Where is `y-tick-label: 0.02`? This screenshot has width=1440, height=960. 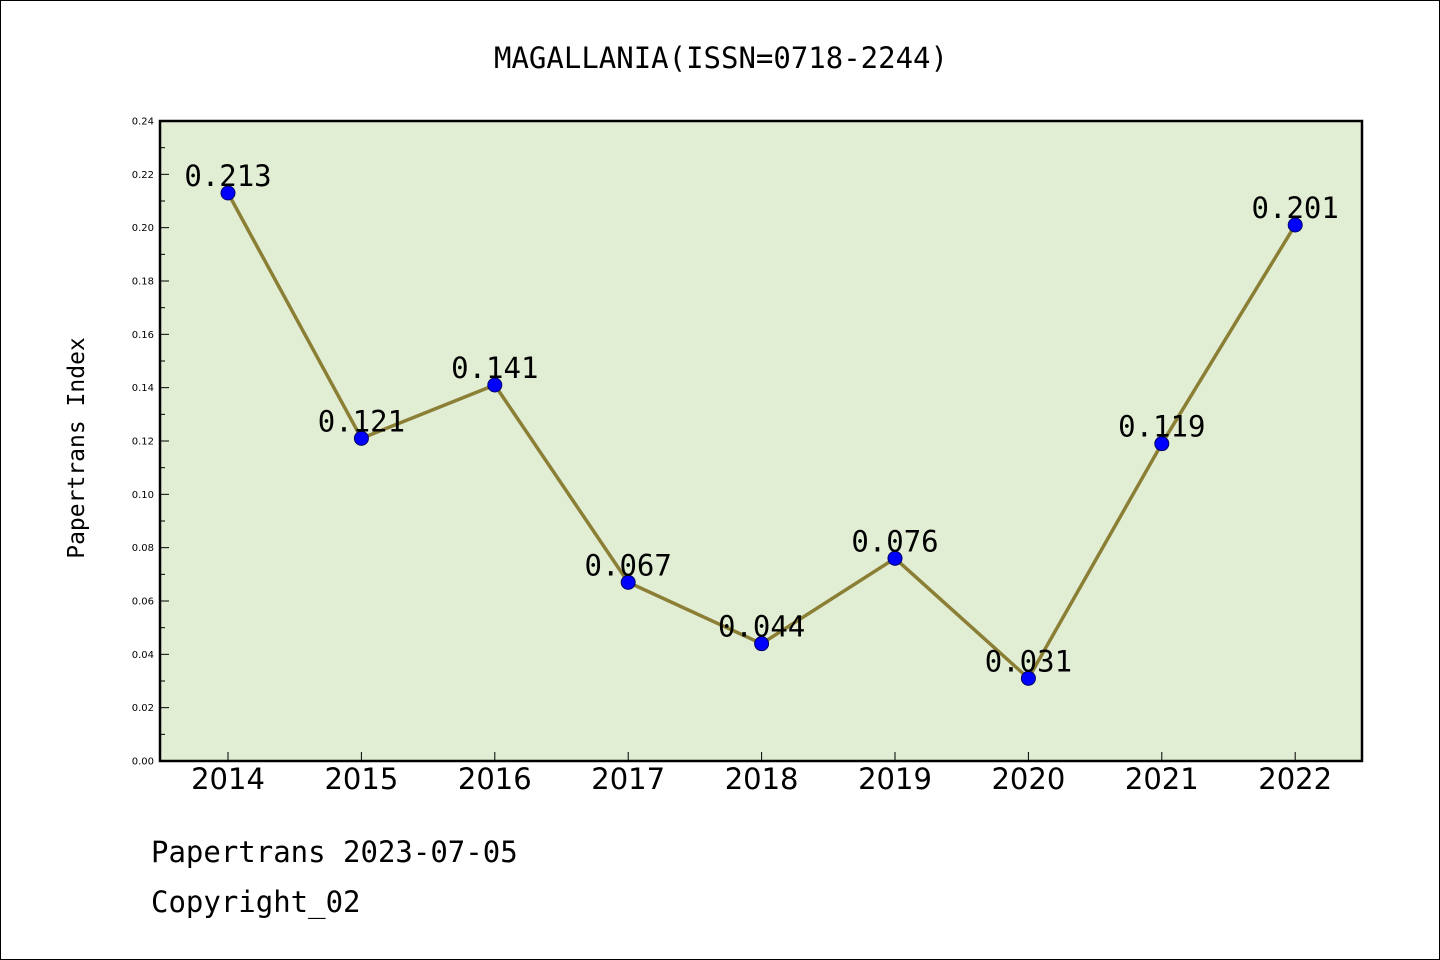
y-tick-label: 0.02 is located at coordinates (143, 708).